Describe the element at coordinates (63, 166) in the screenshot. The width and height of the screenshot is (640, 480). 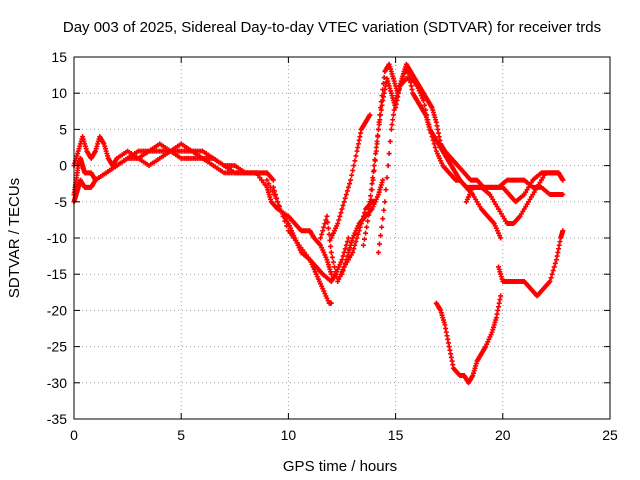
I see `y-tick-label: 0` at that location.